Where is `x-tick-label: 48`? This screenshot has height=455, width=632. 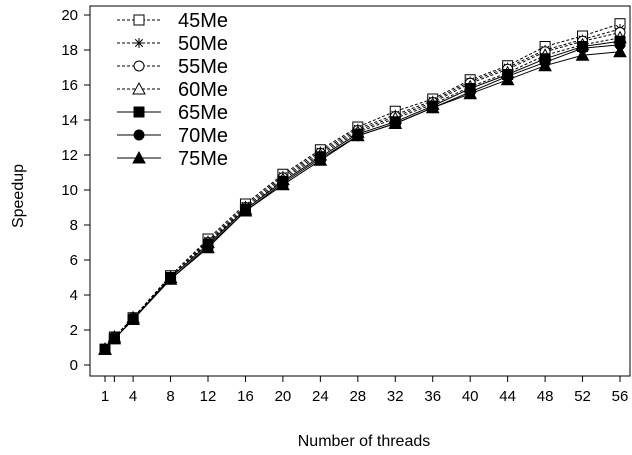 x-tick-label: 48 is located at coordinates (545, 396).